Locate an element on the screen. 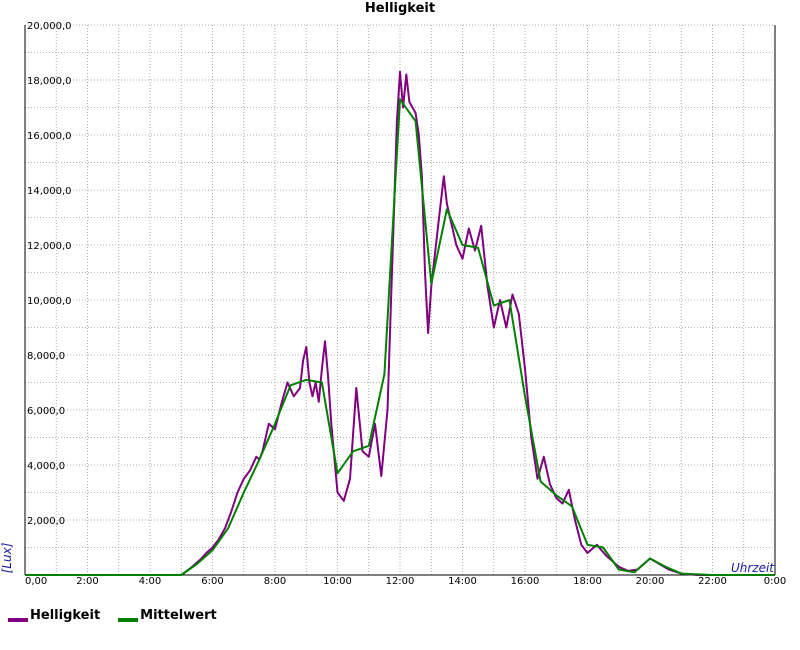 The width and height of the screenshot is (800, 650). x-tick-label: 10:00 is located at coordinates (337, 581).